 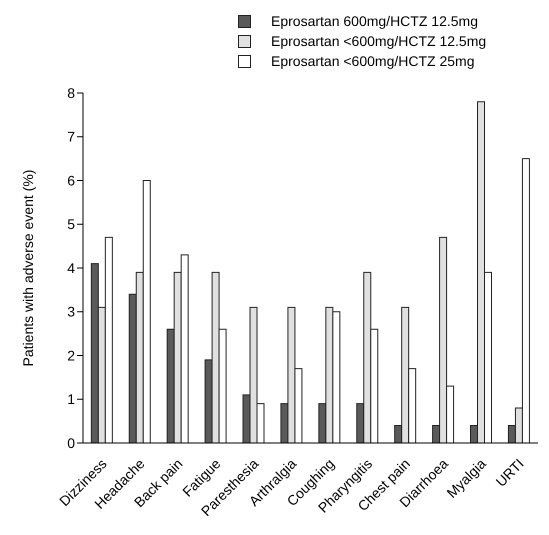 What do you see at coordinates (372, 61) in the screenshot?
I see `legend-label: Eprosartan <600mg/HCTZ 25mg` at bounding box center [372, 61].